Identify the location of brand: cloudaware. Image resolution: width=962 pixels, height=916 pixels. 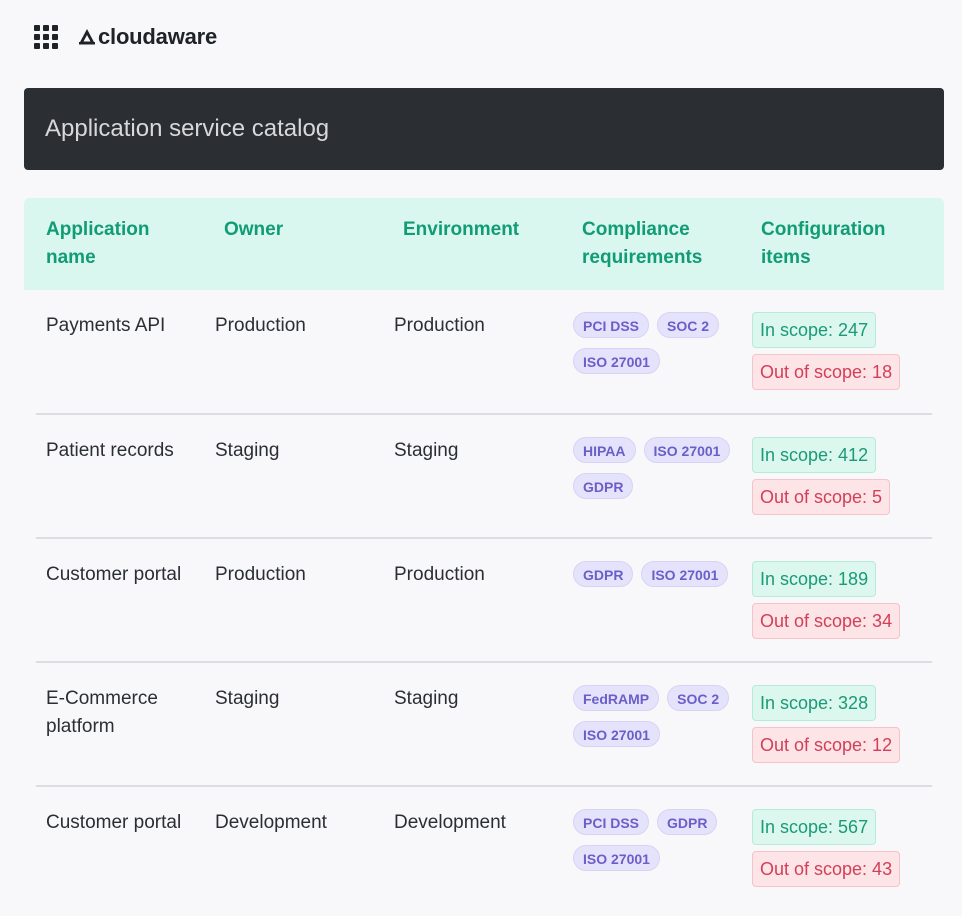
(147, 37).